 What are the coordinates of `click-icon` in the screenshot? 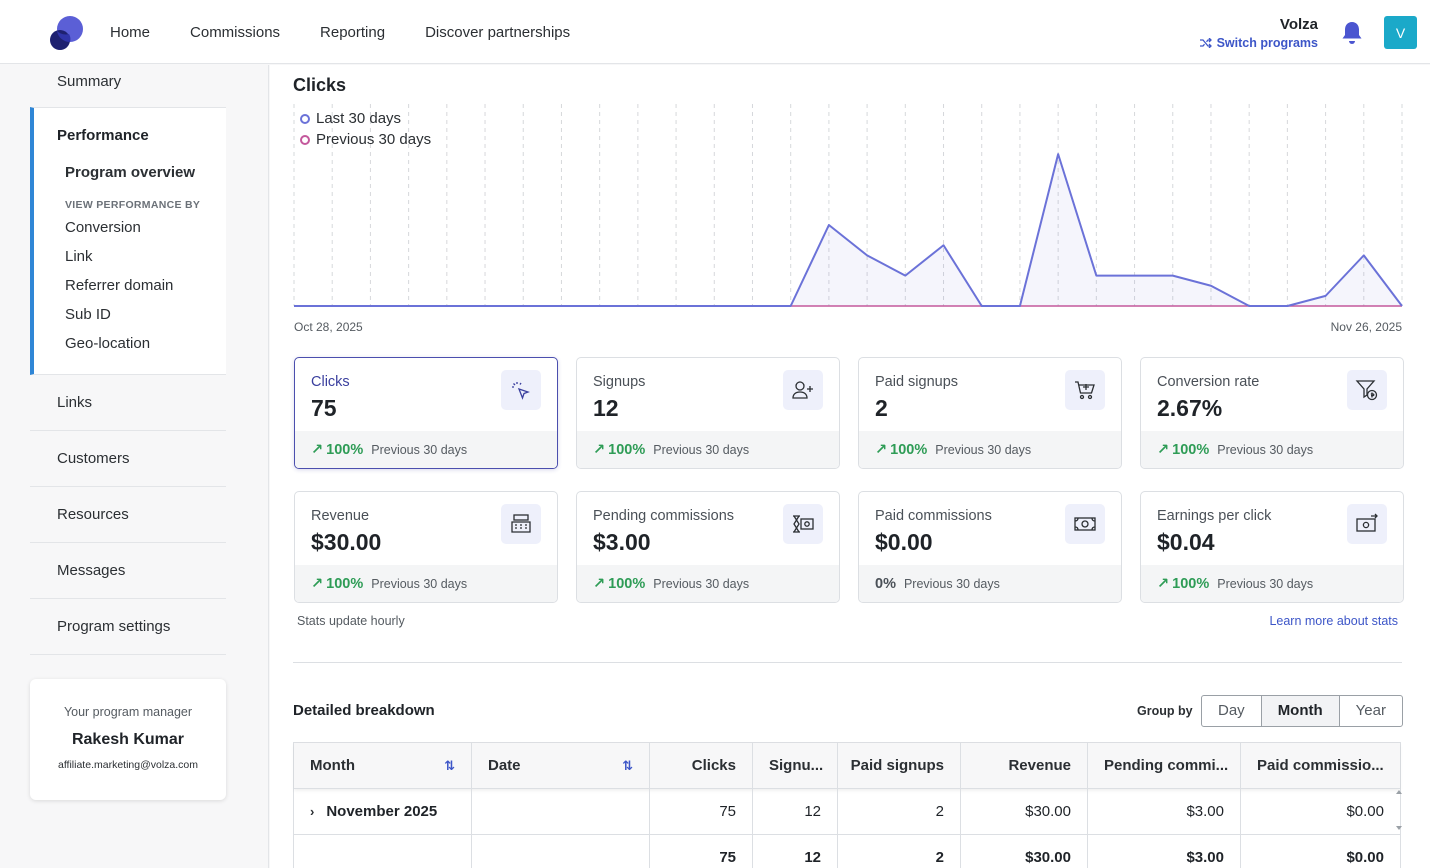 It's located at (521, 390).